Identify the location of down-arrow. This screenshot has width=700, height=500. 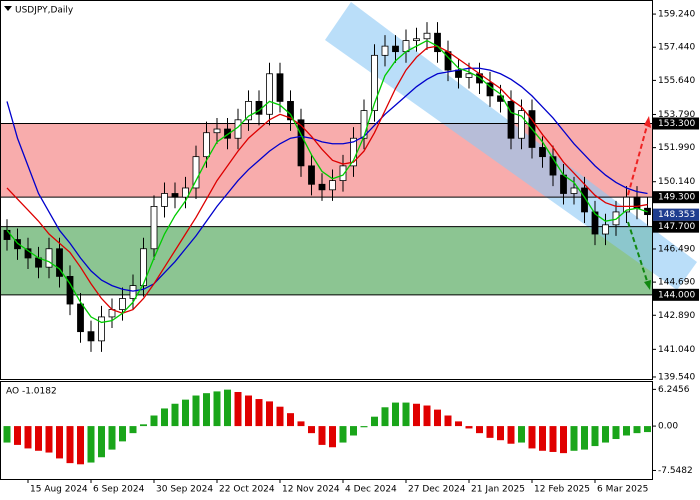
(638, 253).